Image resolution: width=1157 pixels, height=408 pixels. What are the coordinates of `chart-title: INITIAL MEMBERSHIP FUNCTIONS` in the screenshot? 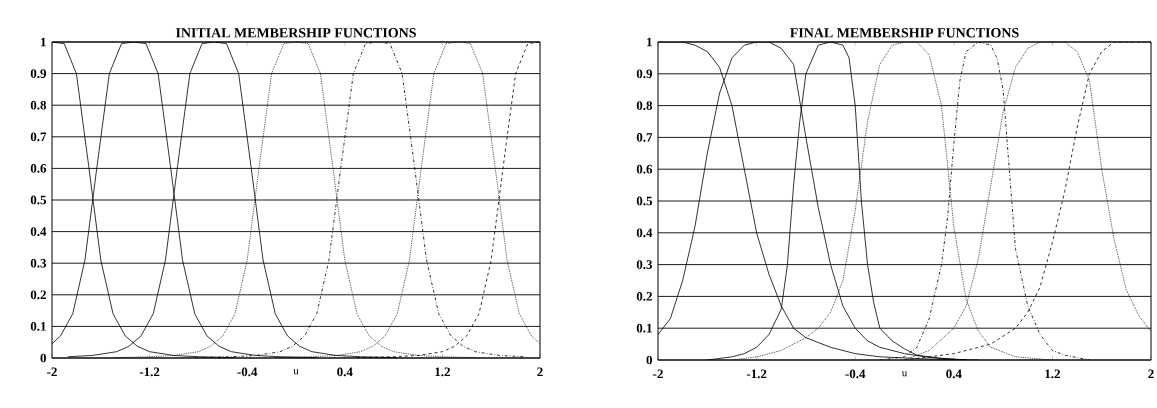 It's located at (295, 33).